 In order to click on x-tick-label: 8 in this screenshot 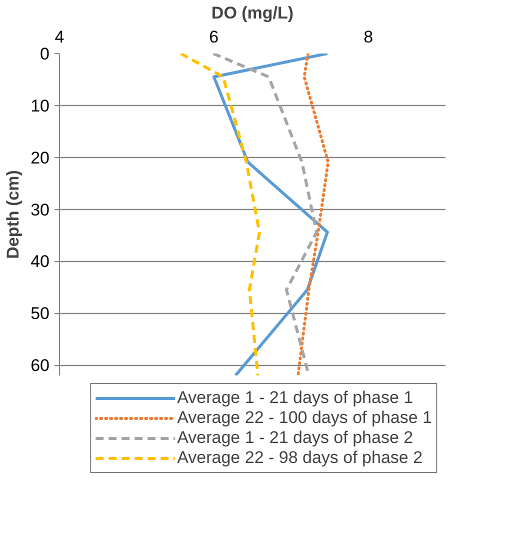, I will do `click(369, 37)`.